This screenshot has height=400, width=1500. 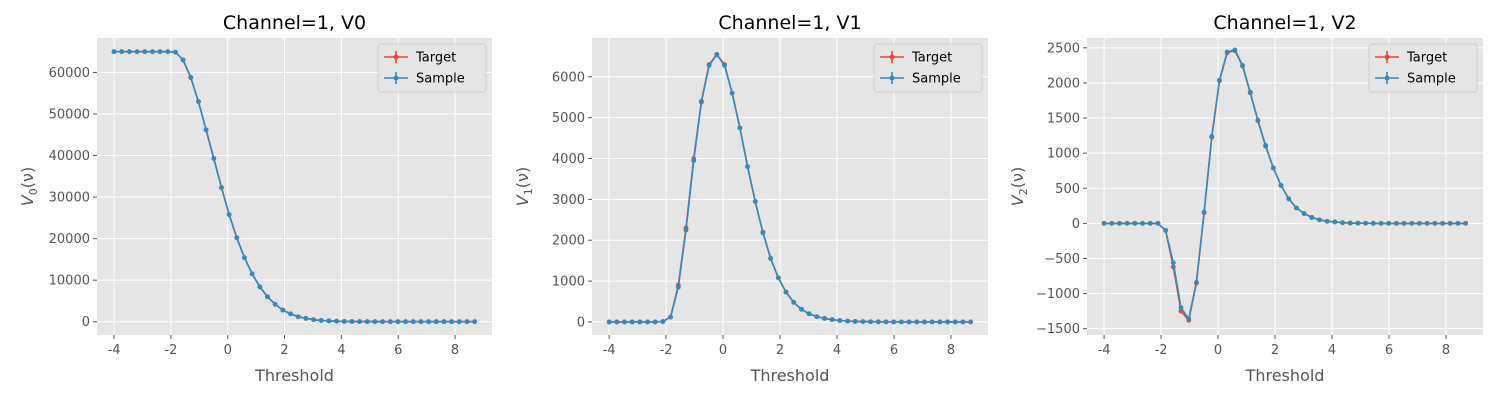 I want to click on y-tick-label: 5000, so click(x=568, y=118).